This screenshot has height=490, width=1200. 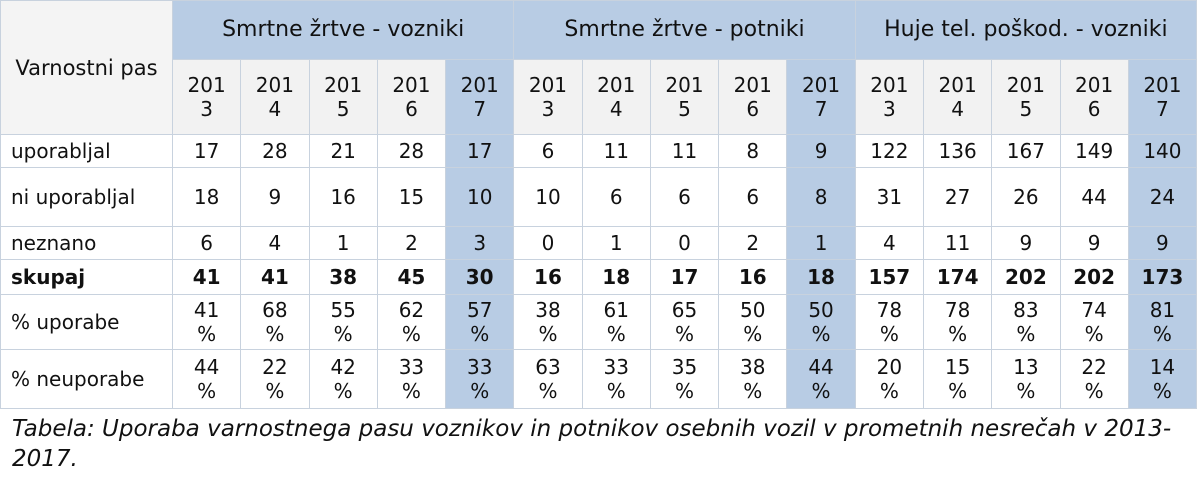 I want to click on cell: 42 %, so click(x=343, y=379).